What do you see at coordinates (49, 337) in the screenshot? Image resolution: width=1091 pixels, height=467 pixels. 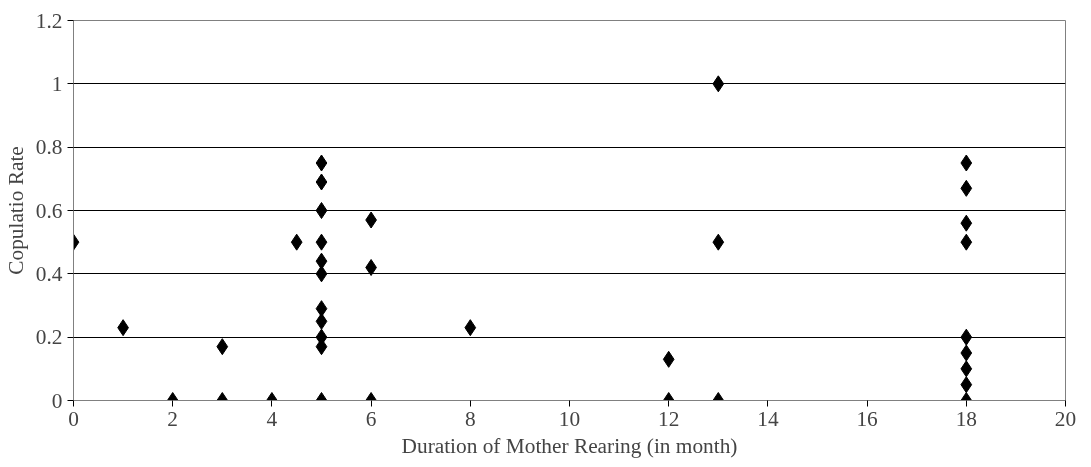 I see `y-tick-label: 0.2` at bounding box center [49, 337].